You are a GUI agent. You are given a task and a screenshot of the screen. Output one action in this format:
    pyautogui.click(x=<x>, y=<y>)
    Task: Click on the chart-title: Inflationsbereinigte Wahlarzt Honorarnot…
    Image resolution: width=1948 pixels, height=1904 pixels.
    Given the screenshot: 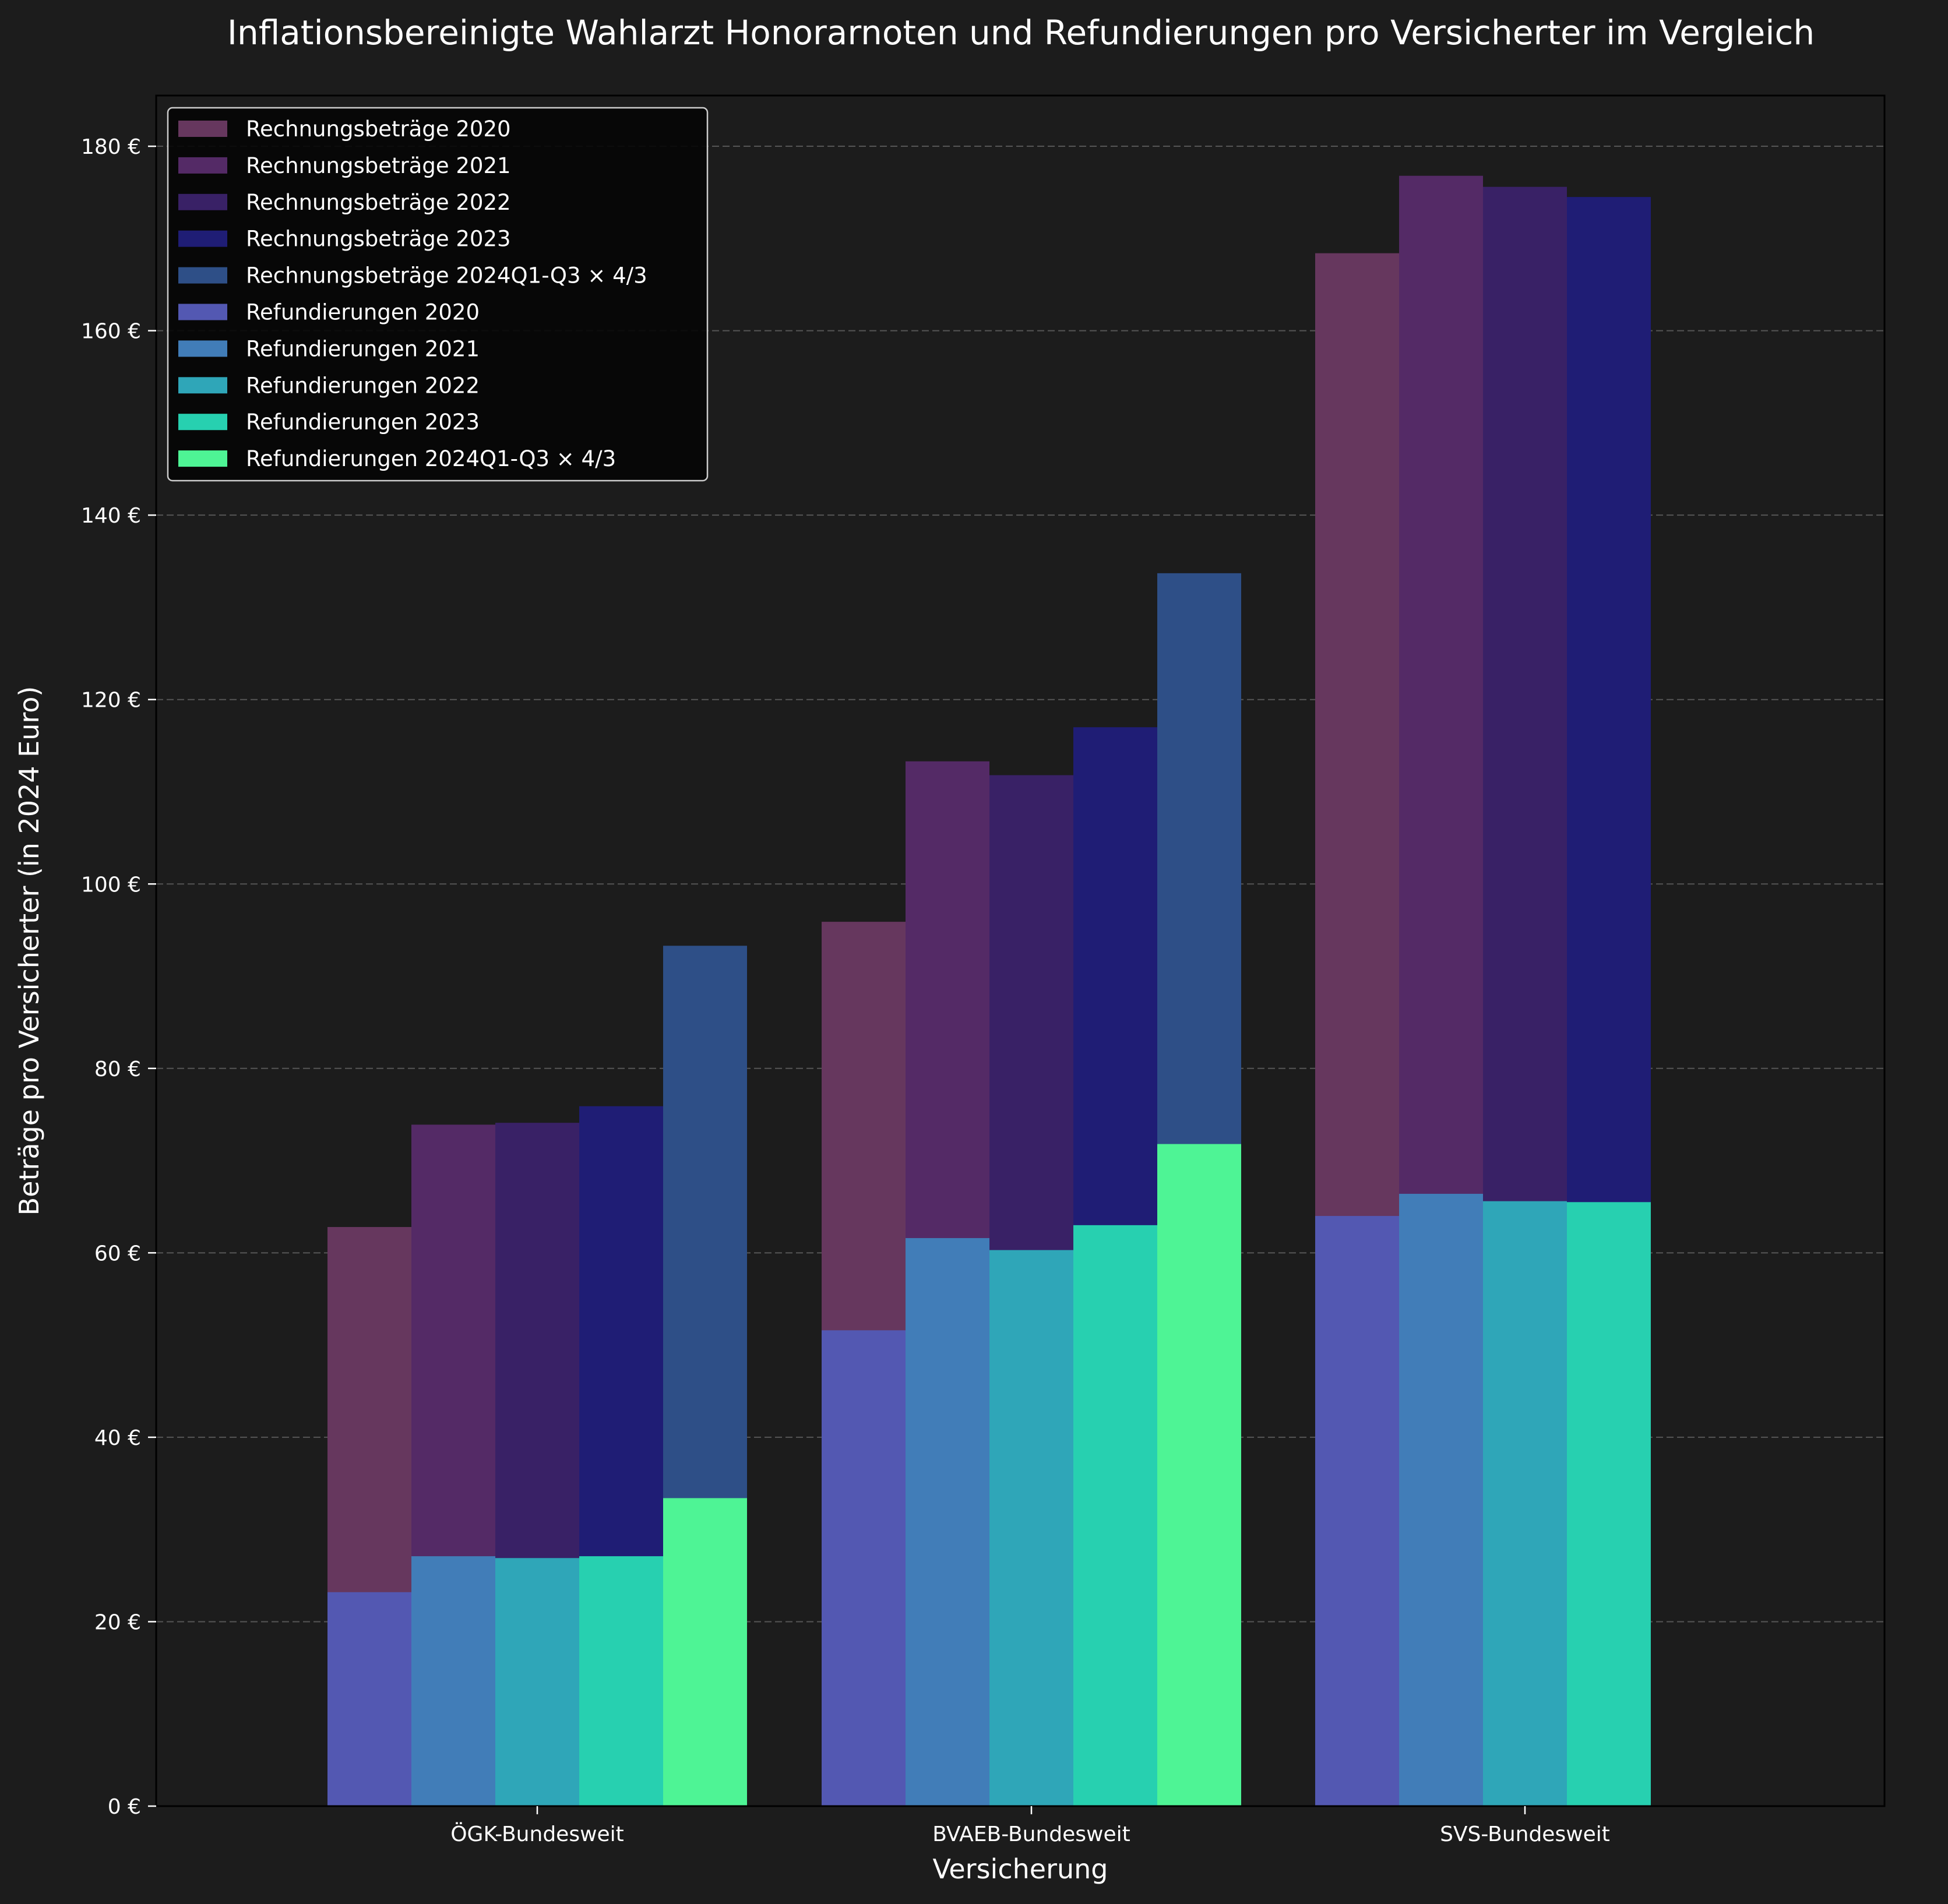 What is the action you would take?
    pyautogui.click(x=1021, y=32)
    